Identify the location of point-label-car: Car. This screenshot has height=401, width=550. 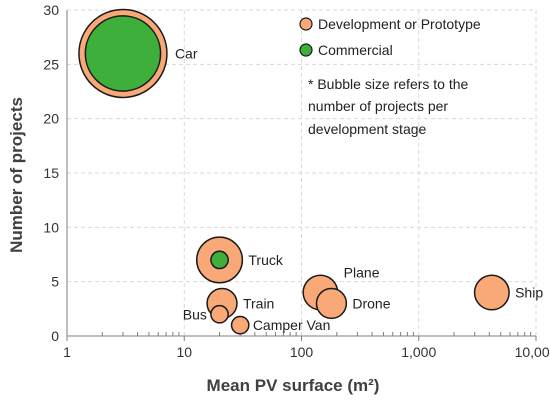
(186, 53).